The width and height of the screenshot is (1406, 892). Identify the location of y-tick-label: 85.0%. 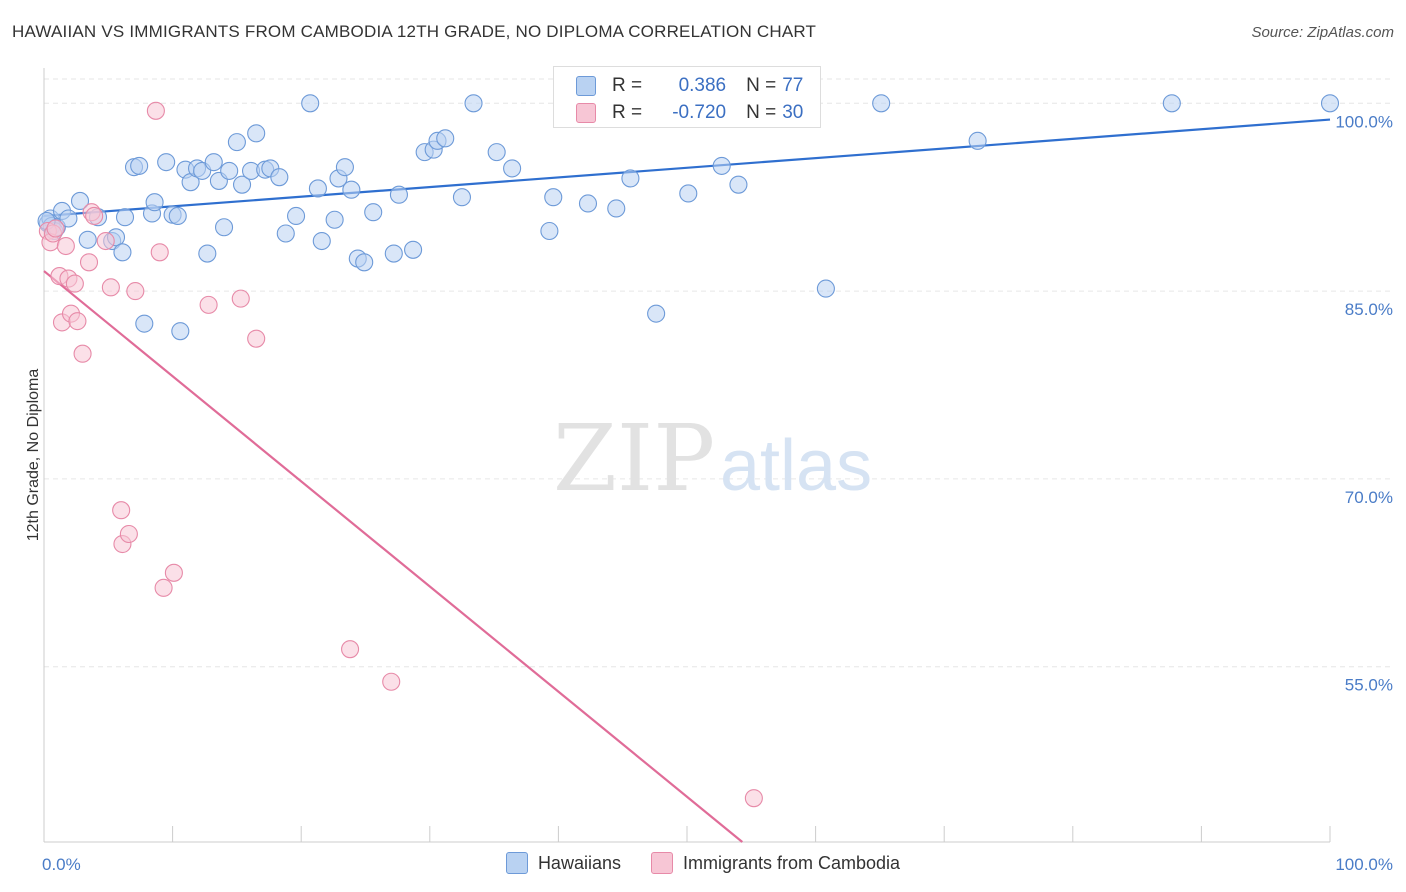
(1369, 309).